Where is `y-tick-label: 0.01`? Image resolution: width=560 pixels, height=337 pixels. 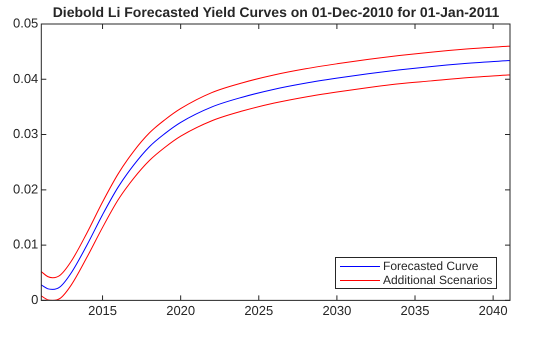 y-tick-label: 0.01 is located at coordinates (25, 244).